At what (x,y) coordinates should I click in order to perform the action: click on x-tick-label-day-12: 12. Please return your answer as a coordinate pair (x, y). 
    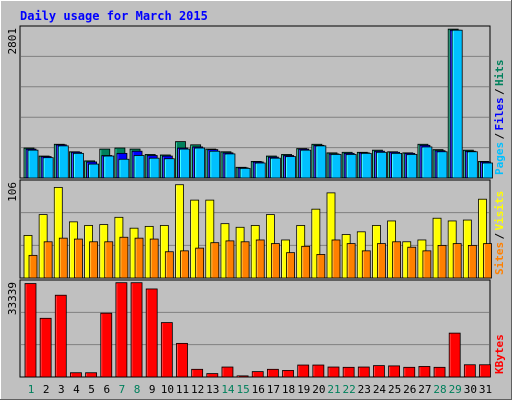
    Looking at the image, I should click on (197, 389).